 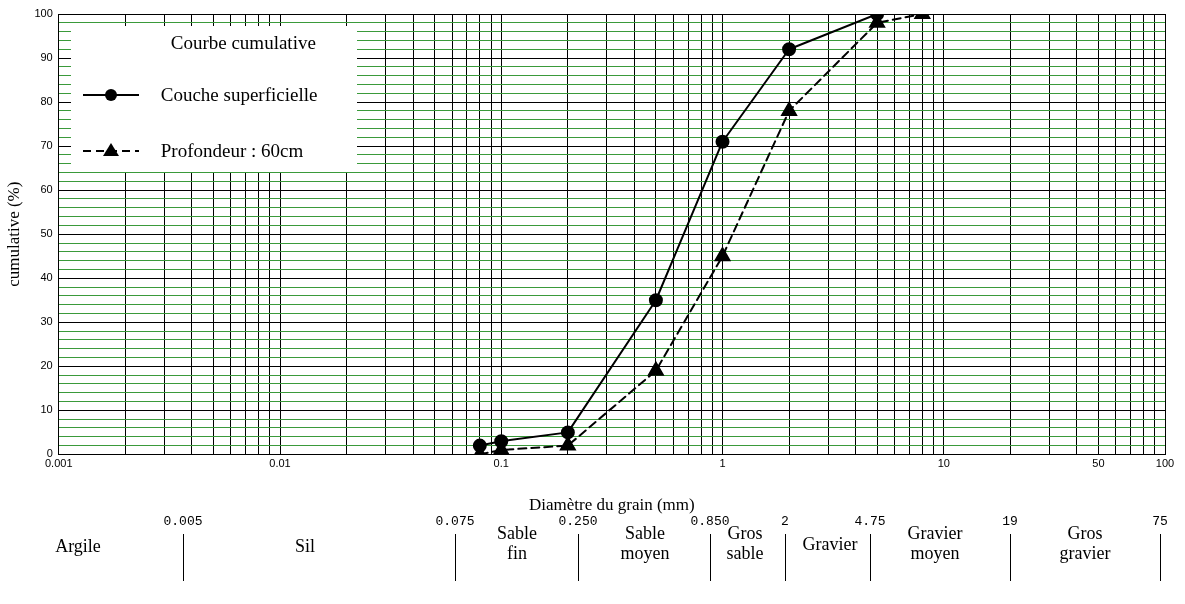 What do you see at coordinates (43, 13) in the screenshot?
I see `y-tick-label: 100` at bounding box center [43, 13].